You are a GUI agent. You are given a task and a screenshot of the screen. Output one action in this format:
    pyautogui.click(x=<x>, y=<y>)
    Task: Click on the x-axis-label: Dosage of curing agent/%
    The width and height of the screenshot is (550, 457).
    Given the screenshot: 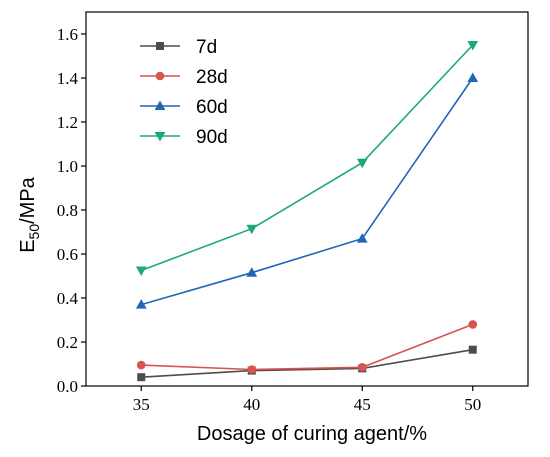 What is the action you would take?
    pyautogui.click(x=312, y=434)
    